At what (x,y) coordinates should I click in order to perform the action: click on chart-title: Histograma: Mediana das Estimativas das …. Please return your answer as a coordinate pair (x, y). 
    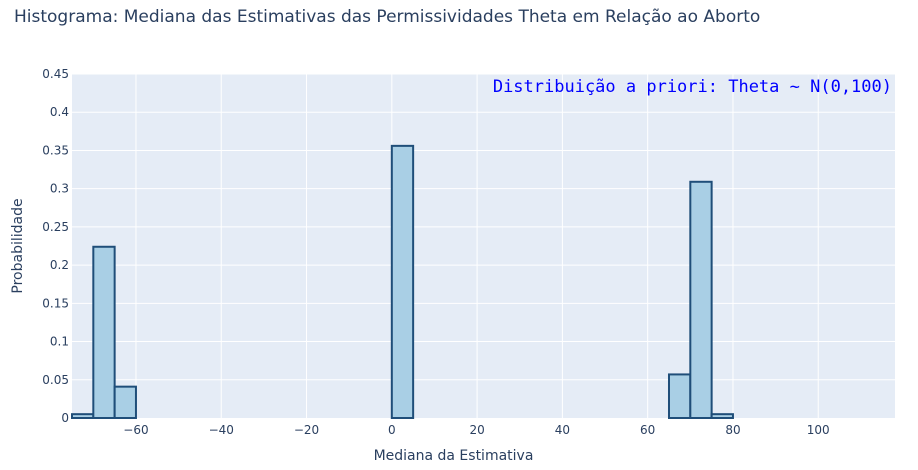
    Looking at the image, I should click on (387, 17).